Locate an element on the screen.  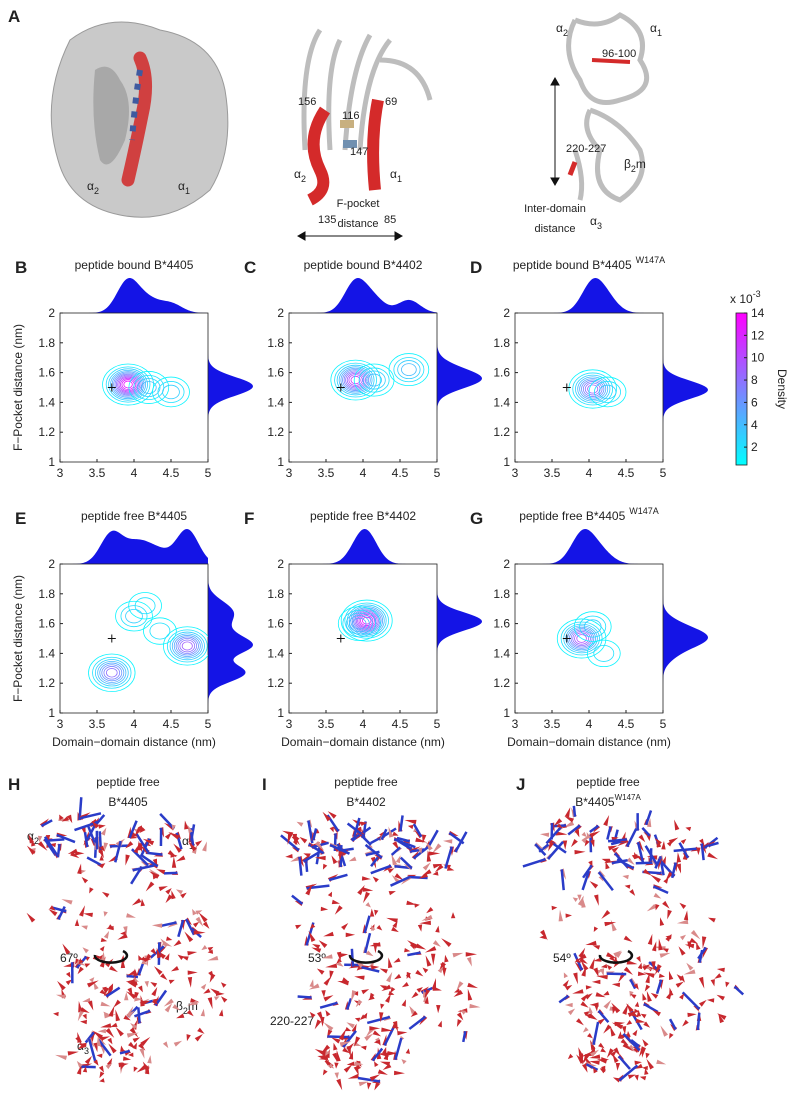
colorbar-fill is located at coordinates (741, 389).